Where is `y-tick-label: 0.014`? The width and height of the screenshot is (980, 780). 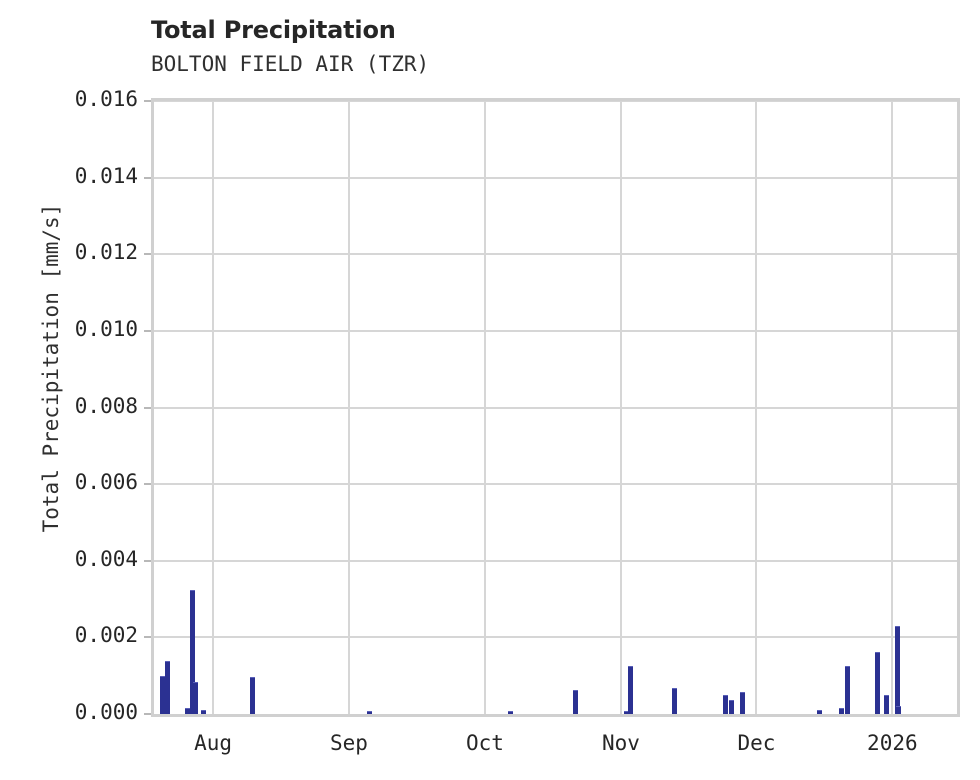
y-tick-label: 0.014 is located at coordinates (106, 175).